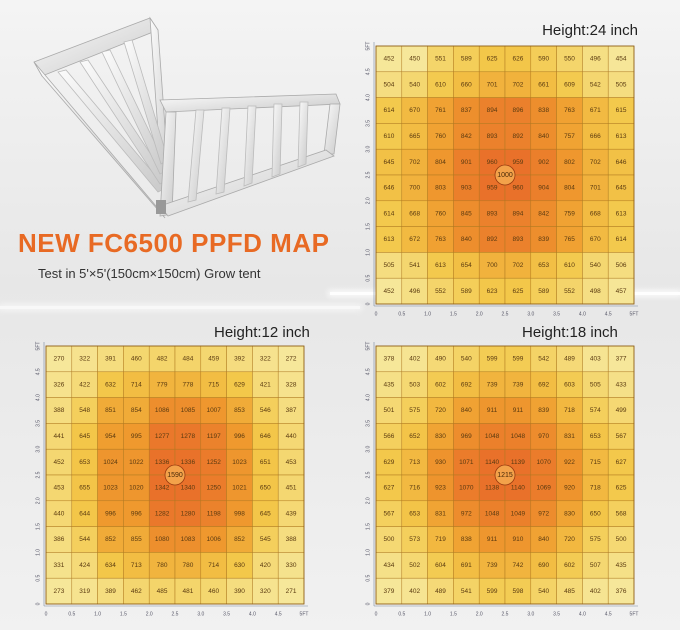 The height and width of the screenshot is (630, 680). I want to click on cell-value: 660, so click(466, 84).